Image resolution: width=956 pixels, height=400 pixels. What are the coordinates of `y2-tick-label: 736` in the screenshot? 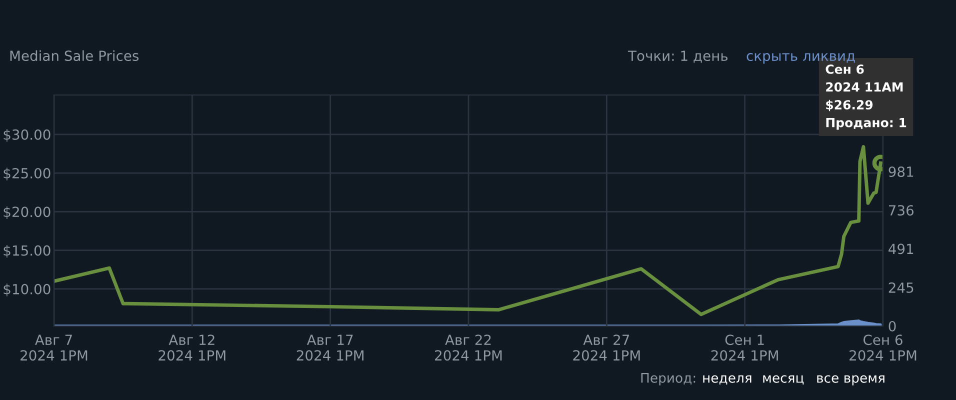 It's located at (901, 210).